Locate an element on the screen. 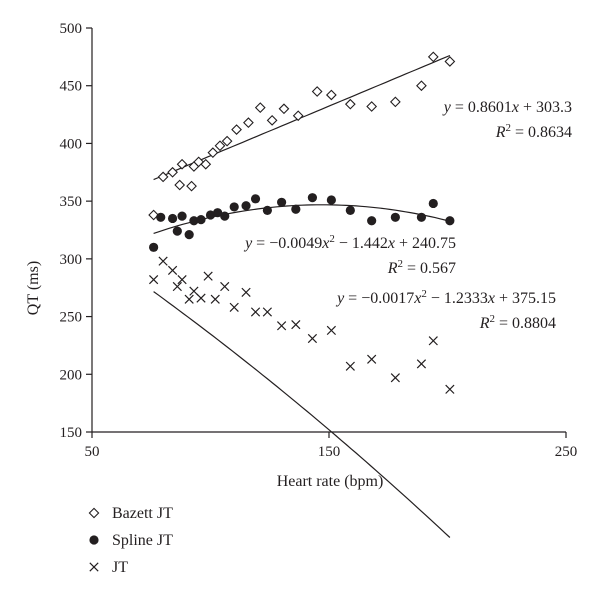 The height and width of the screenshot is (599, 600). spline-jt-equation-line: y = −0.0049x2 − 1.442x + 240.75 is located at coordinates (349, 242).